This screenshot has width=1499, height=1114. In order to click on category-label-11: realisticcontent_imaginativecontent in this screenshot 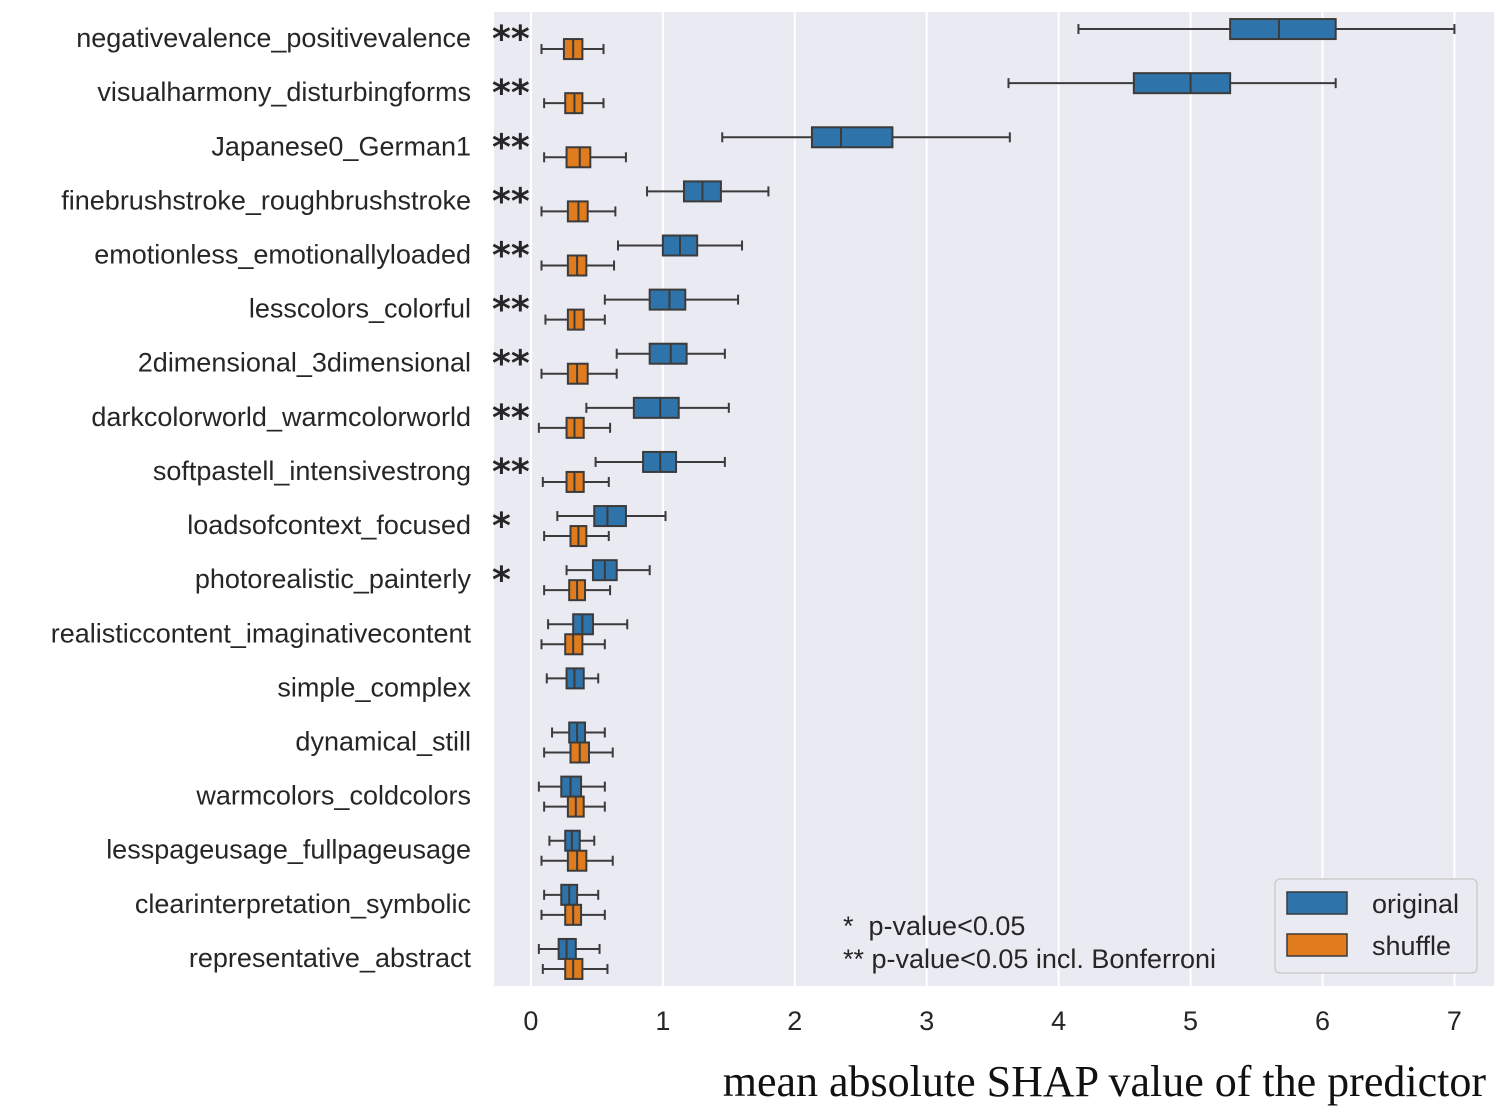, I will do `click(261, 633)`.